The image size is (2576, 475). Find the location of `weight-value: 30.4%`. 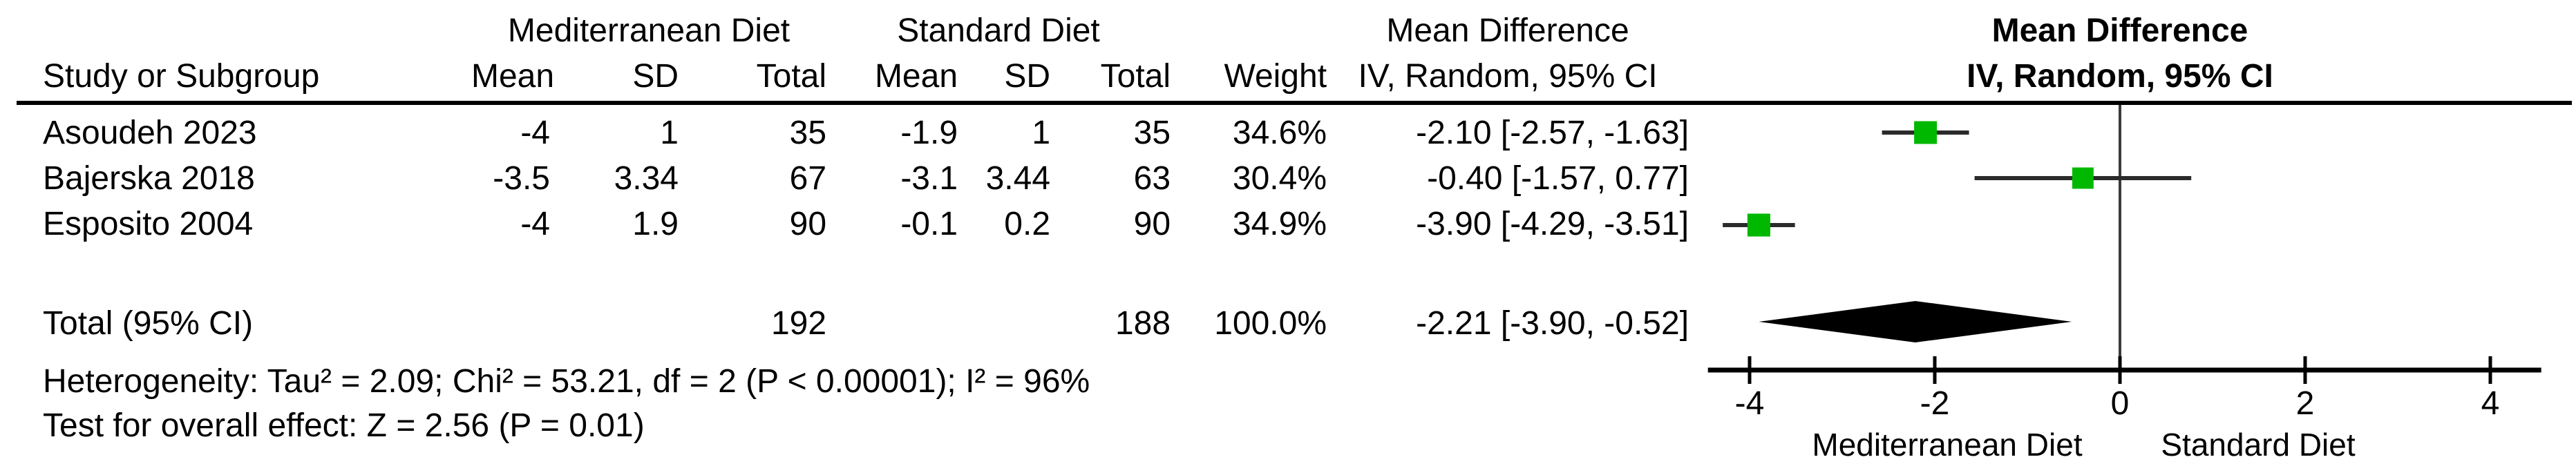

weight-value: 30.4% is located at coordinates (1279, 178).